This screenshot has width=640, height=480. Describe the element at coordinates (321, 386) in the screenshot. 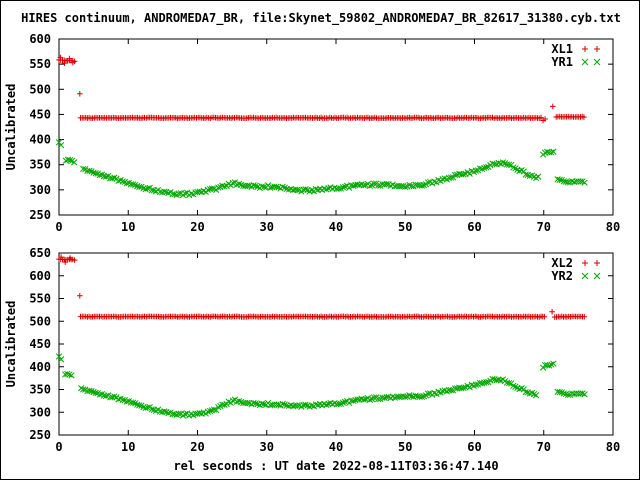

I see `series-YR2` at that location.